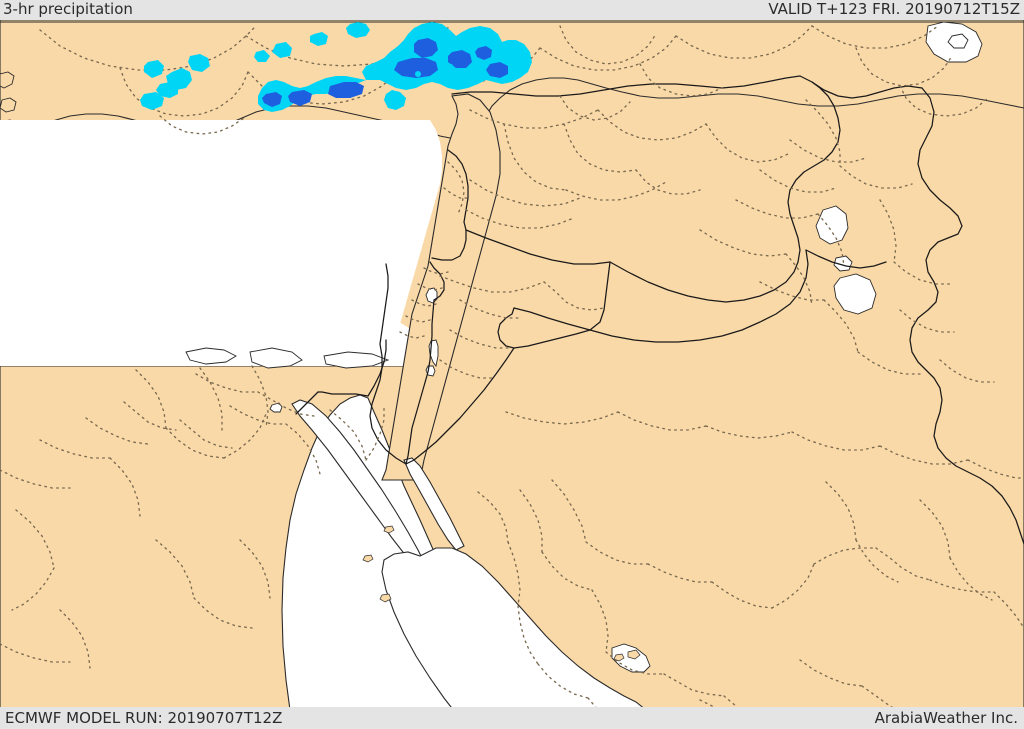 Image resolution: width=1024 pixels, height=729 pixels. What do you see at coordinates (458, 190) in the screenshot?
I see `border-lebanon-syria` at bounding box center [458, 190].